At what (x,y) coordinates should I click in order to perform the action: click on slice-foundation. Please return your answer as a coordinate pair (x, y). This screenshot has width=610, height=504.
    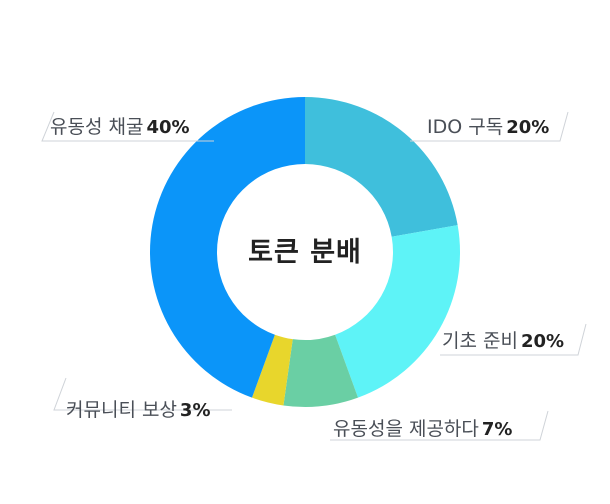
    Looking at the image, I should click on (397, 311).